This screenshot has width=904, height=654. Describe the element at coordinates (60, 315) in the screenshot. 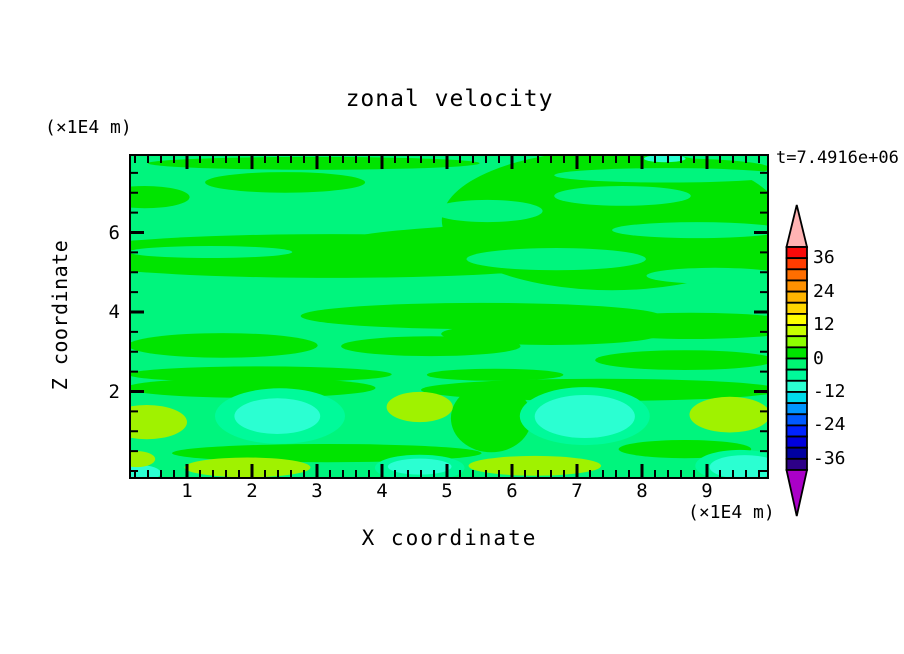

I see `y-axis-title: Z coordinate` at that location.